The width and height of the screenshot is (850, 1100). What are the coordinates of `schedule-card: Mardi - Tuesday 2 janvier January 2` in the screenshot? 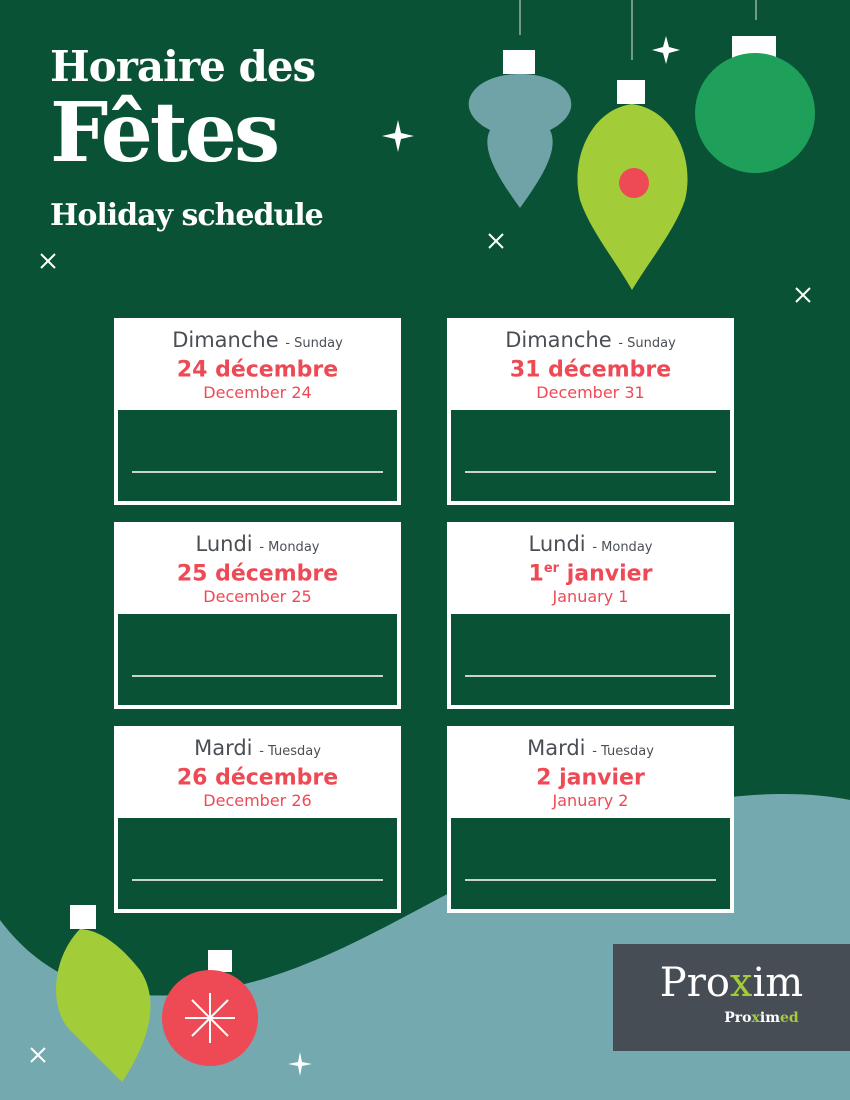 It's located at (590, 819).